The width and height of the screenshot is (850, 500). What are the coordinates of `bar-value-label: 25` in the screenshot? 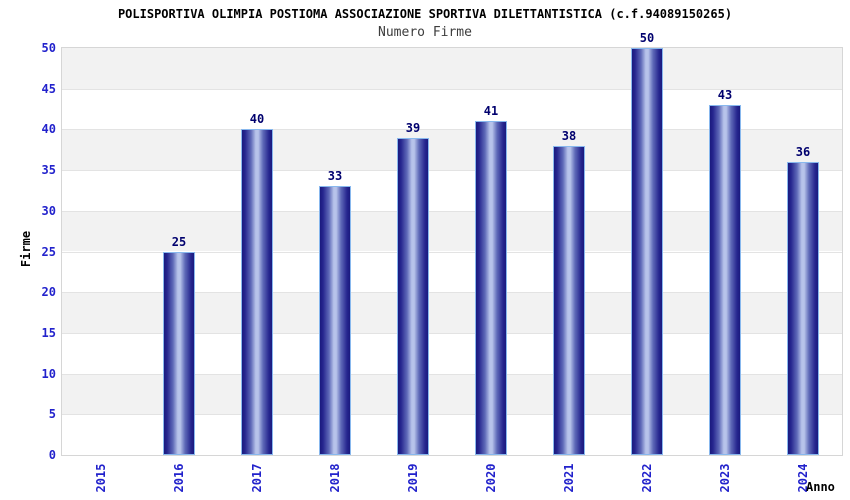 It's located at (179, 241).